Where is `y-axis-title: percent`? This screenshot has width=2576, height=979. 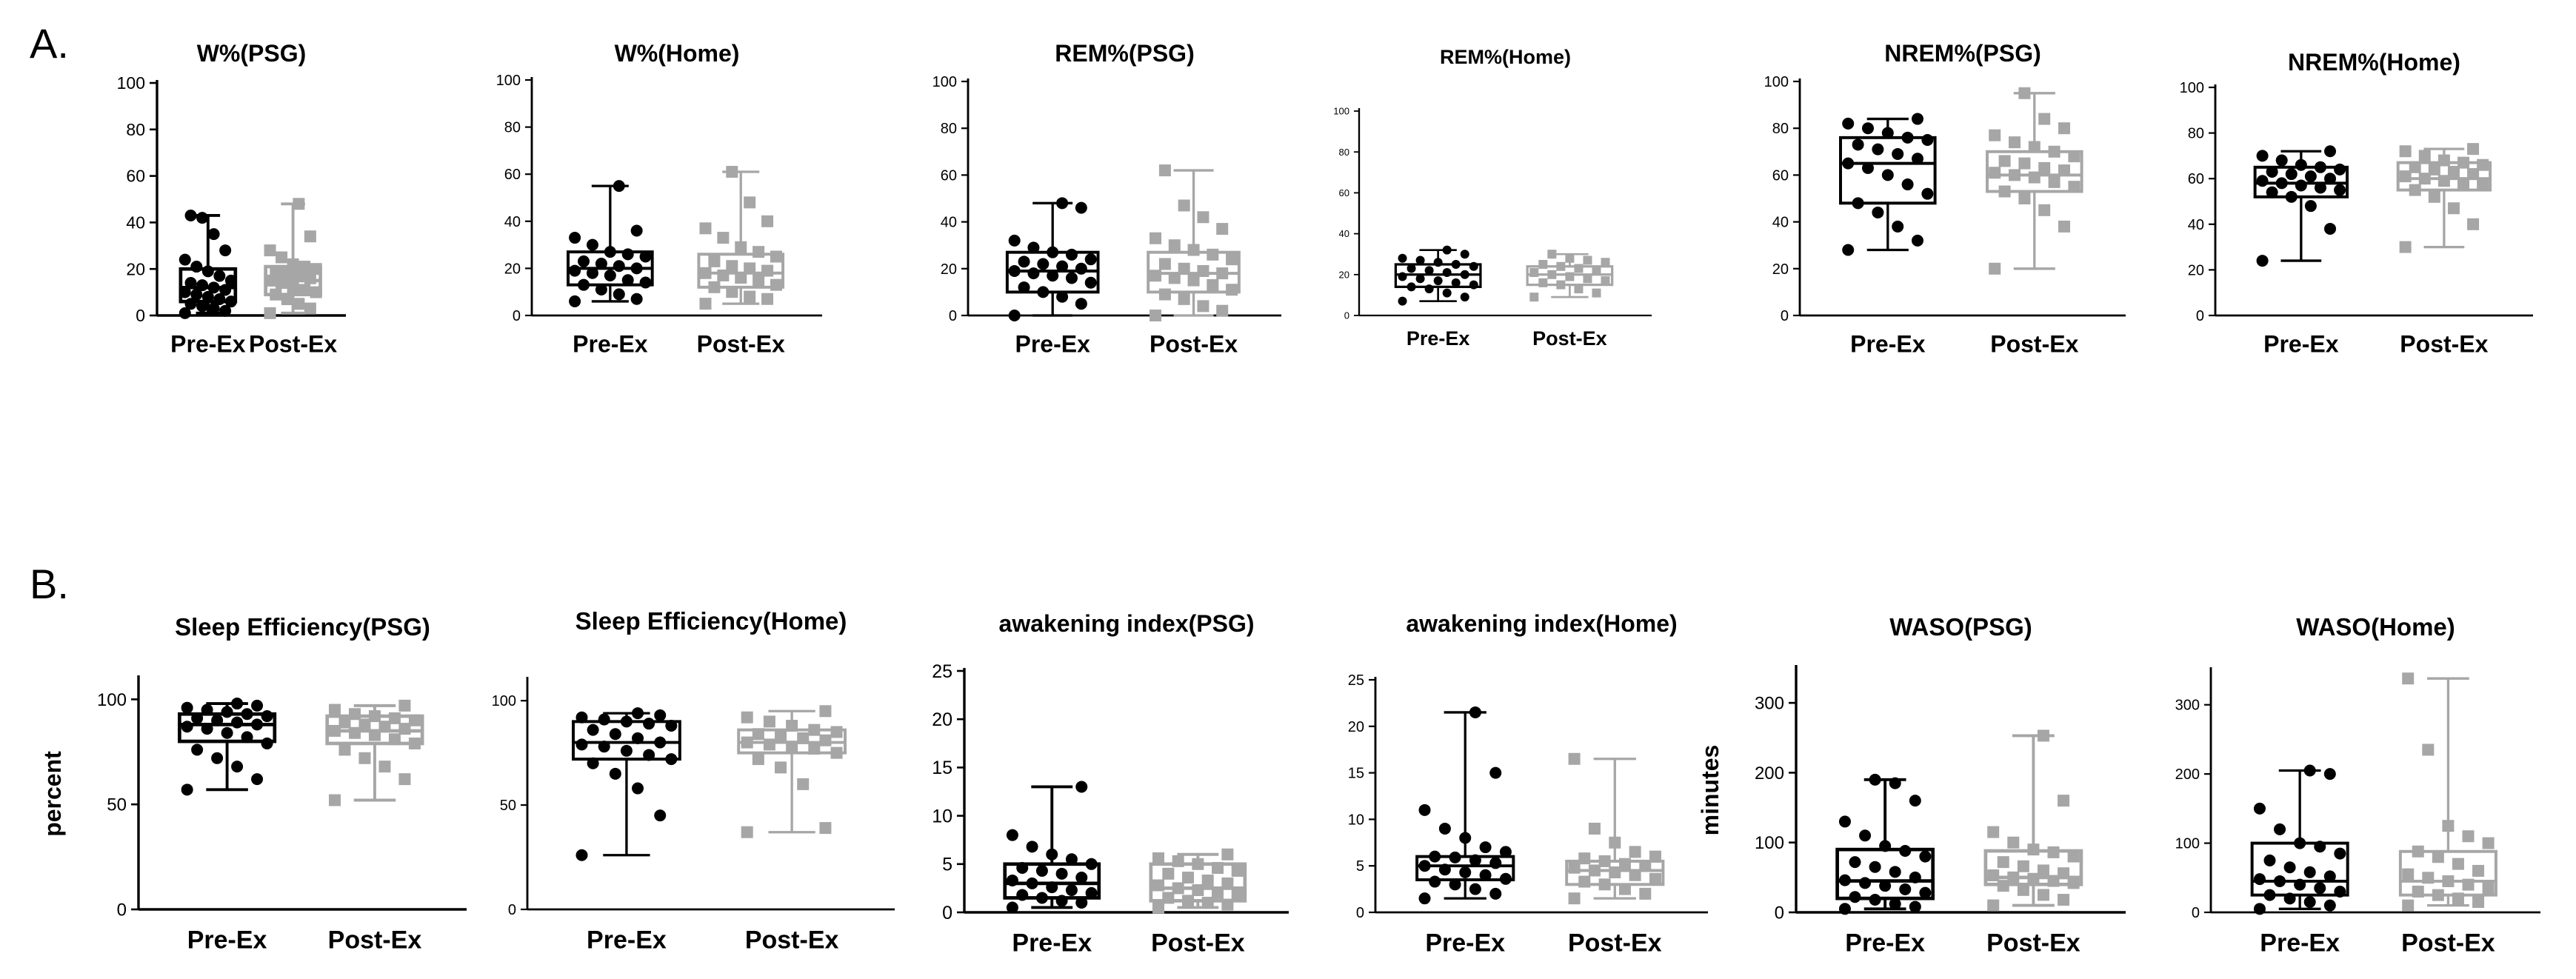 y-axis-title: percent is located at coordinates (52, 794).